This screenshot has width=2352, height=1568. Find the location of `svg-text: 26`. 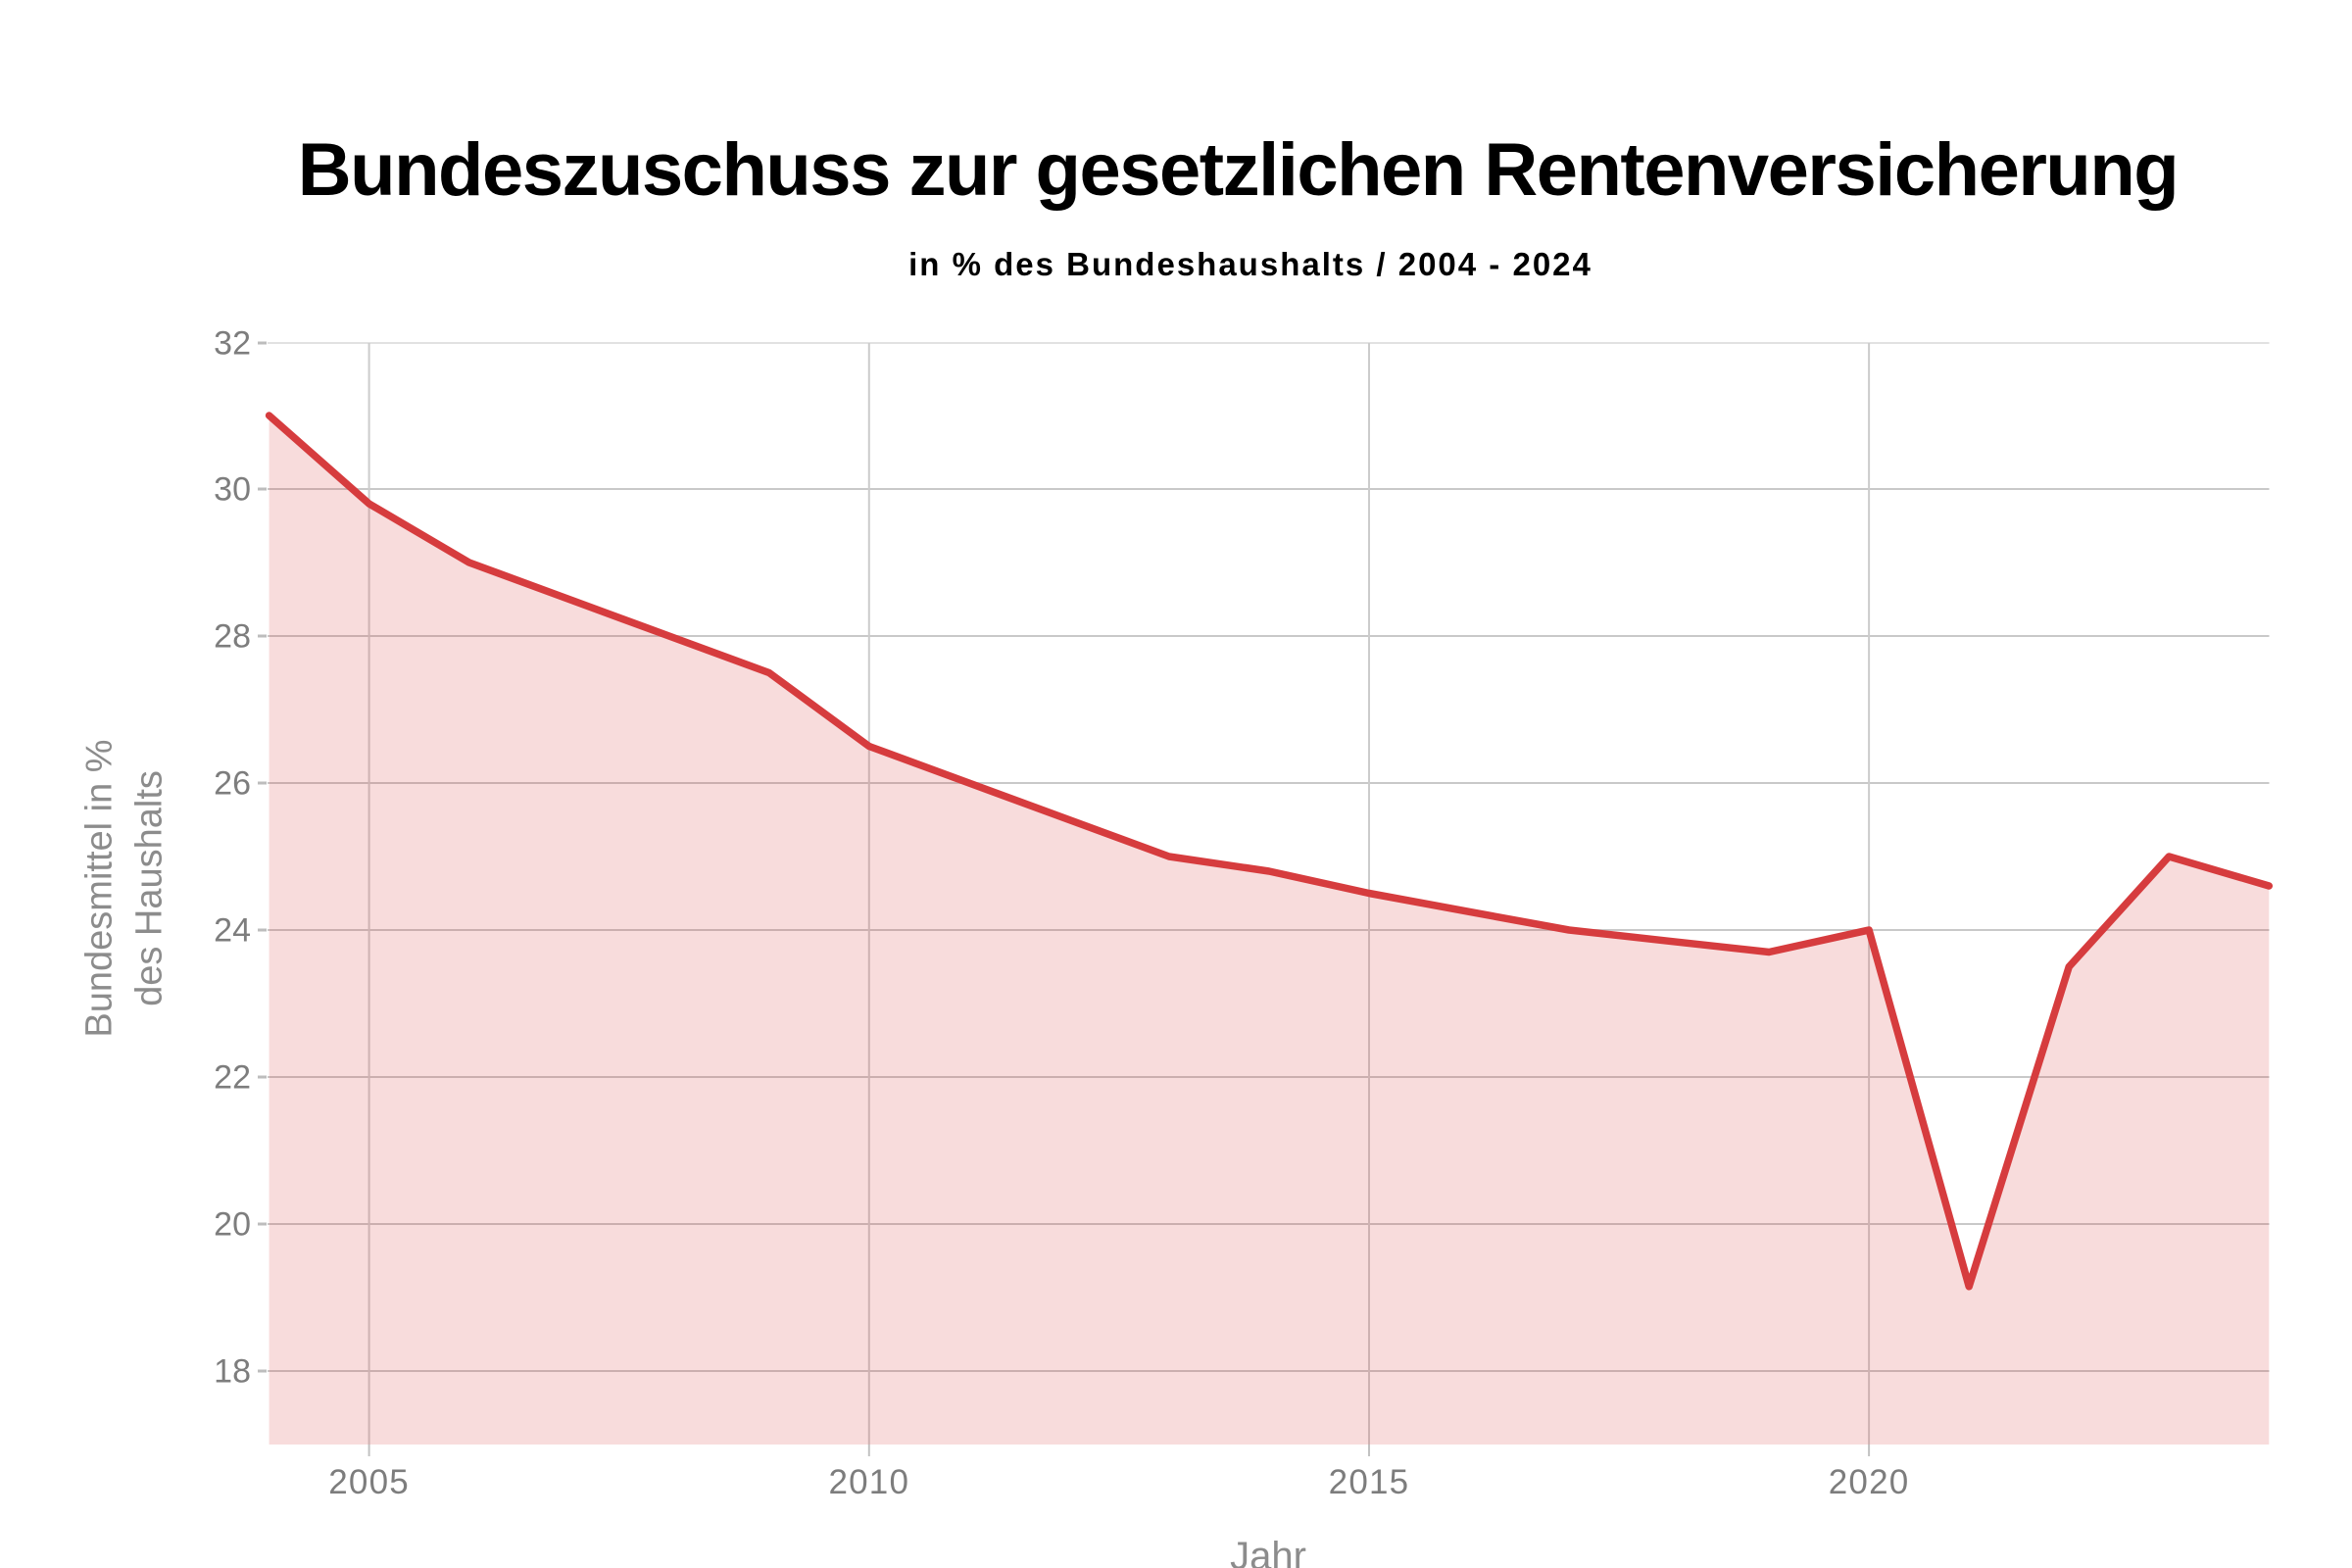

svg-text: 26 is located at coordinates (232, 784).